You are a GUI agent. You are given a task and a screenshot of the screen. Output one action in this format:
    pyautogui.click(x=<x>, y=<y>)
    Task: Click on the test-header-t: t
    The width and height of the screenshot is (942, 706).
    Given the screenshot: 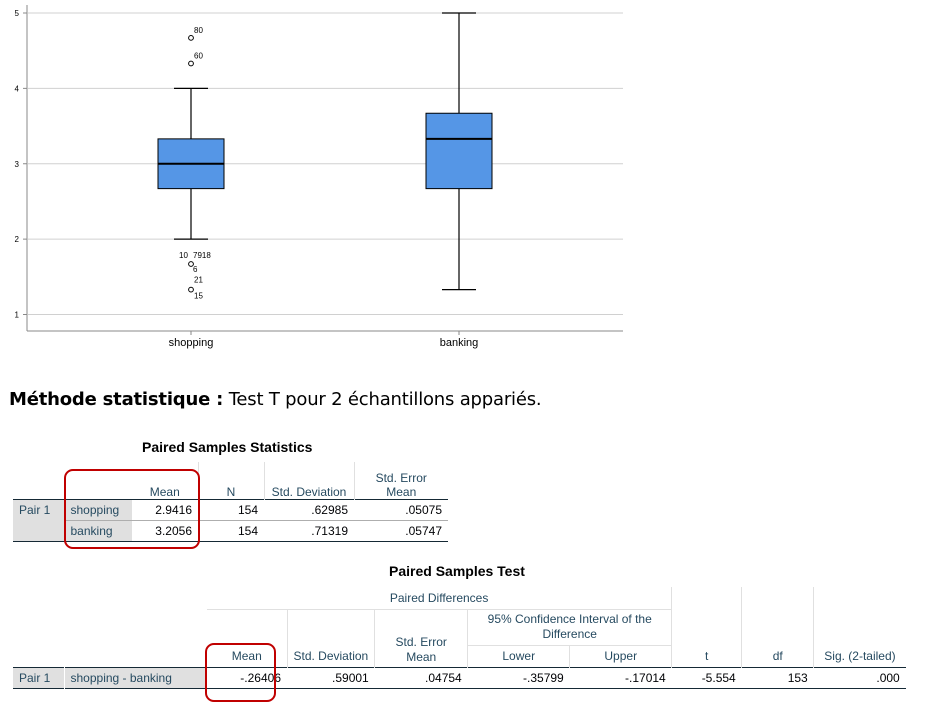 What is the action you would take?
    pyautogui.click(x=706, y=627)
    